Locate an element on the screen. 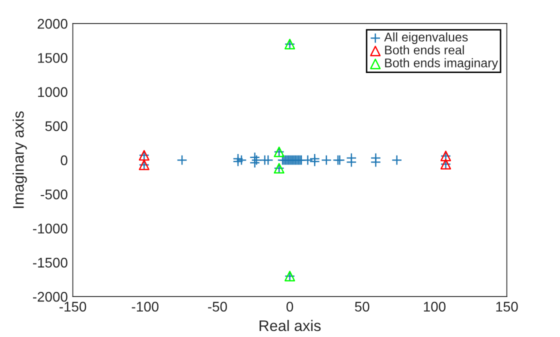 This screenshot has width=560, height=337. y-tick-label: 1000 is located at coordinates (53, 92).